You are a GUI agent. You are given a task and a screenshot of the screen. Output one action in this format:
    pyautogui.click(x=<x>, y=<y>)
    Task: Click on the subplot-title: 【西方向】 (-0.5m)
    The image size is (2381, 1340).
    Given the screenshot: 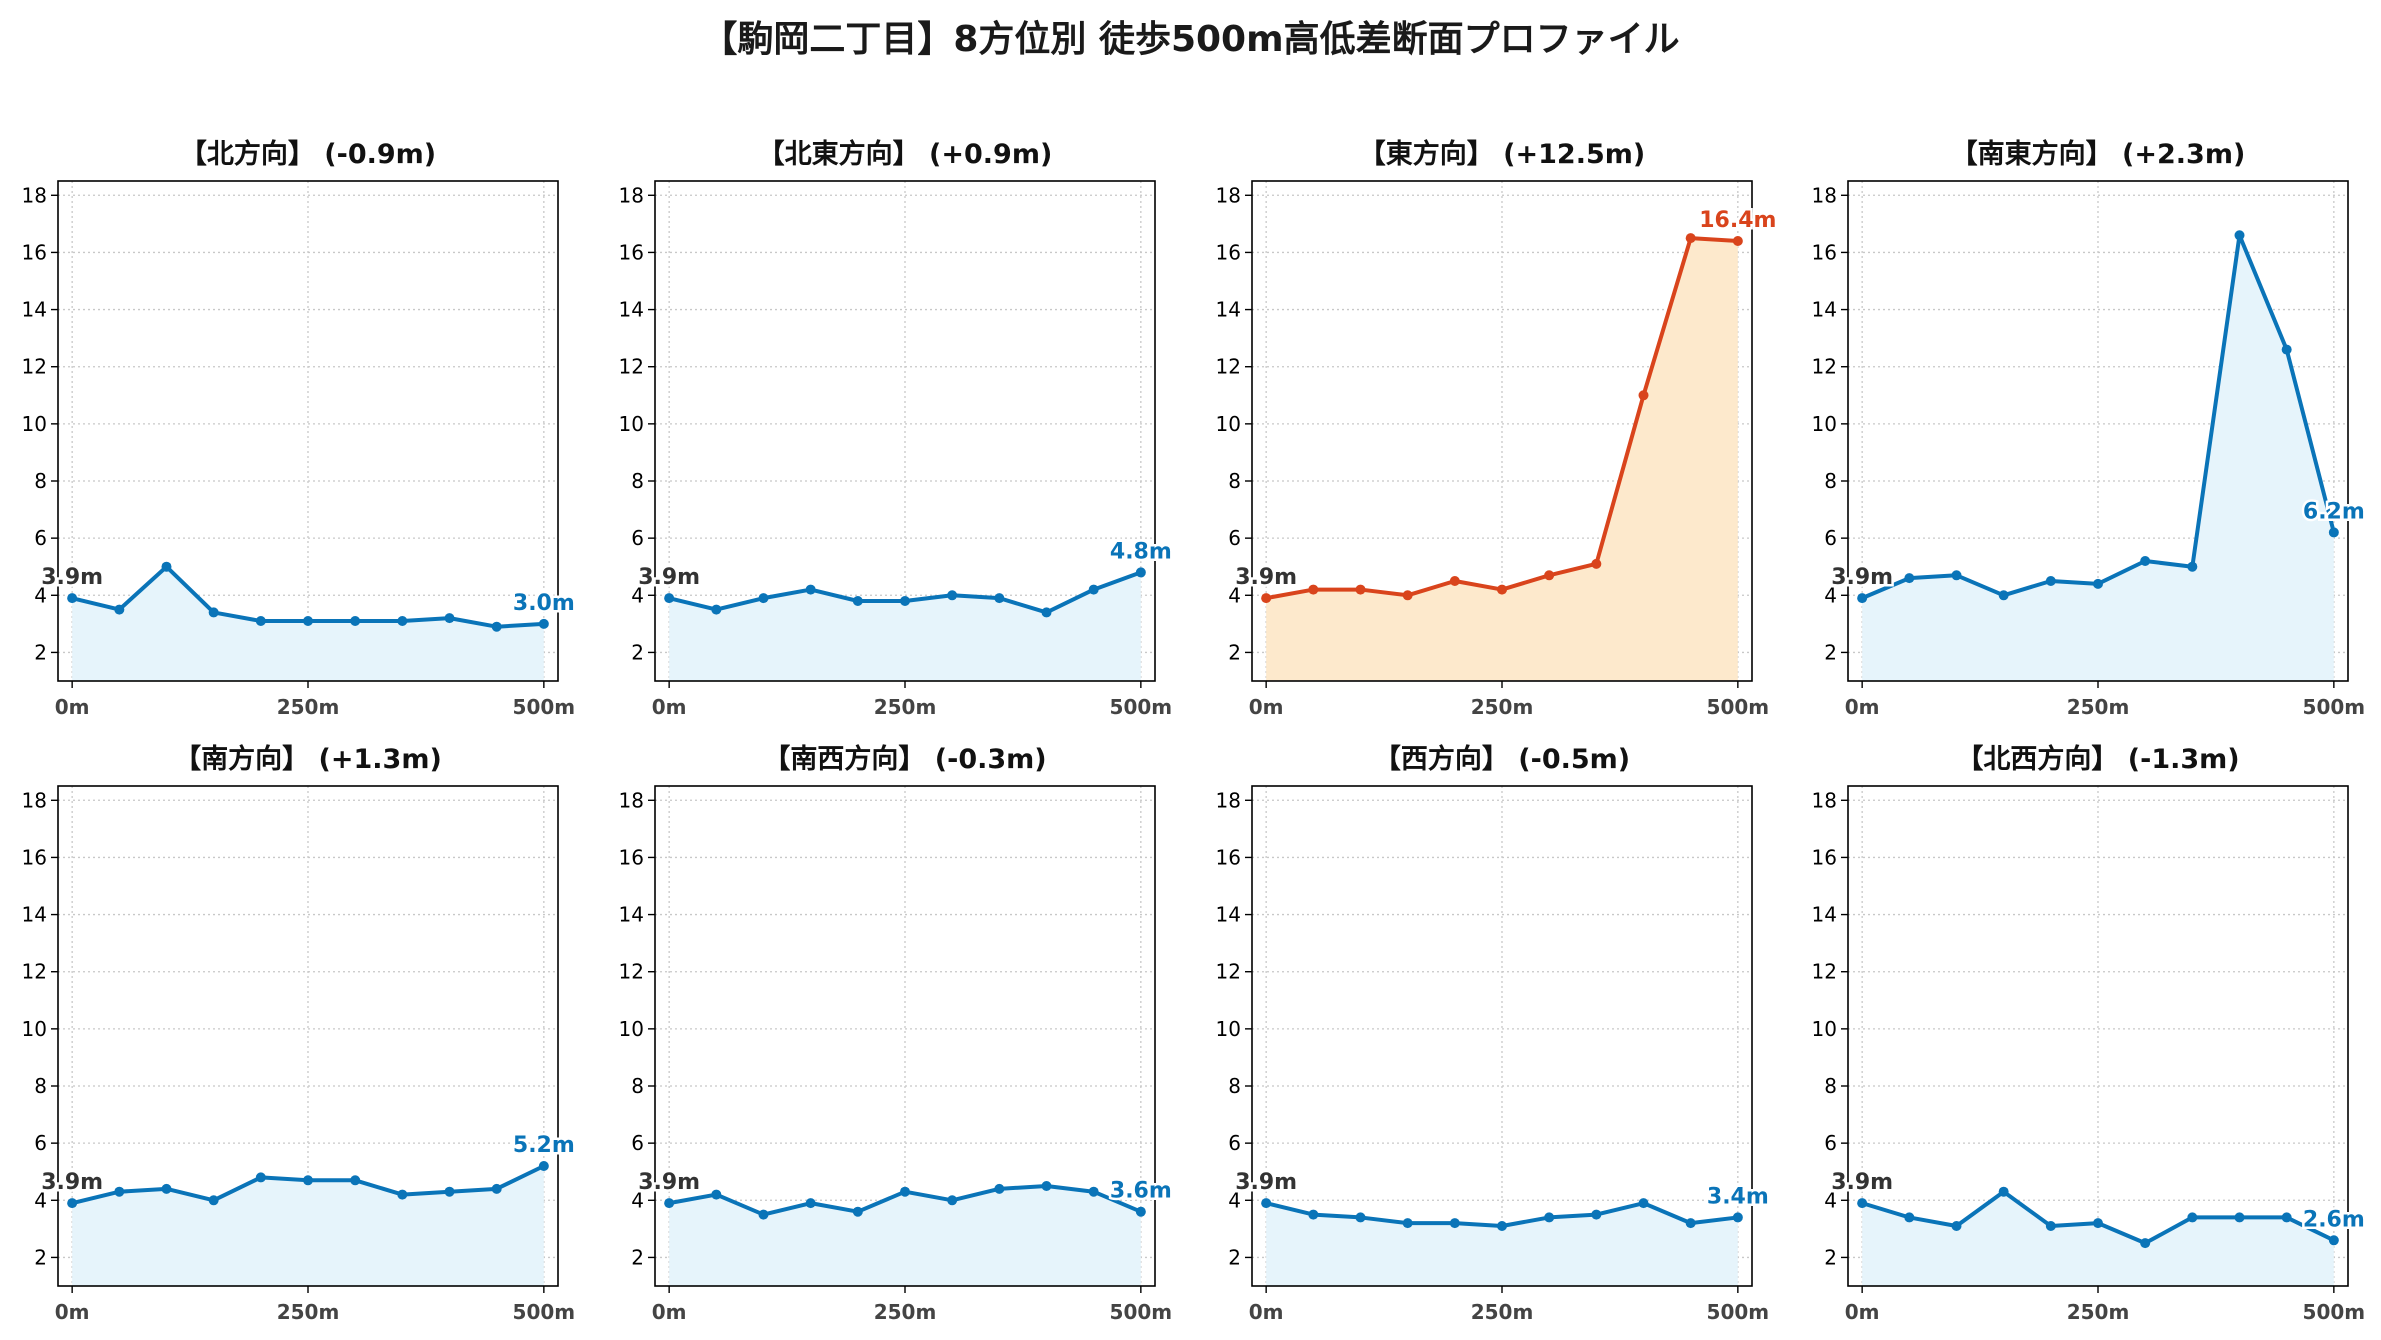 What is the action you would take?
    pyautogui.click(x=1502, y=759)
    